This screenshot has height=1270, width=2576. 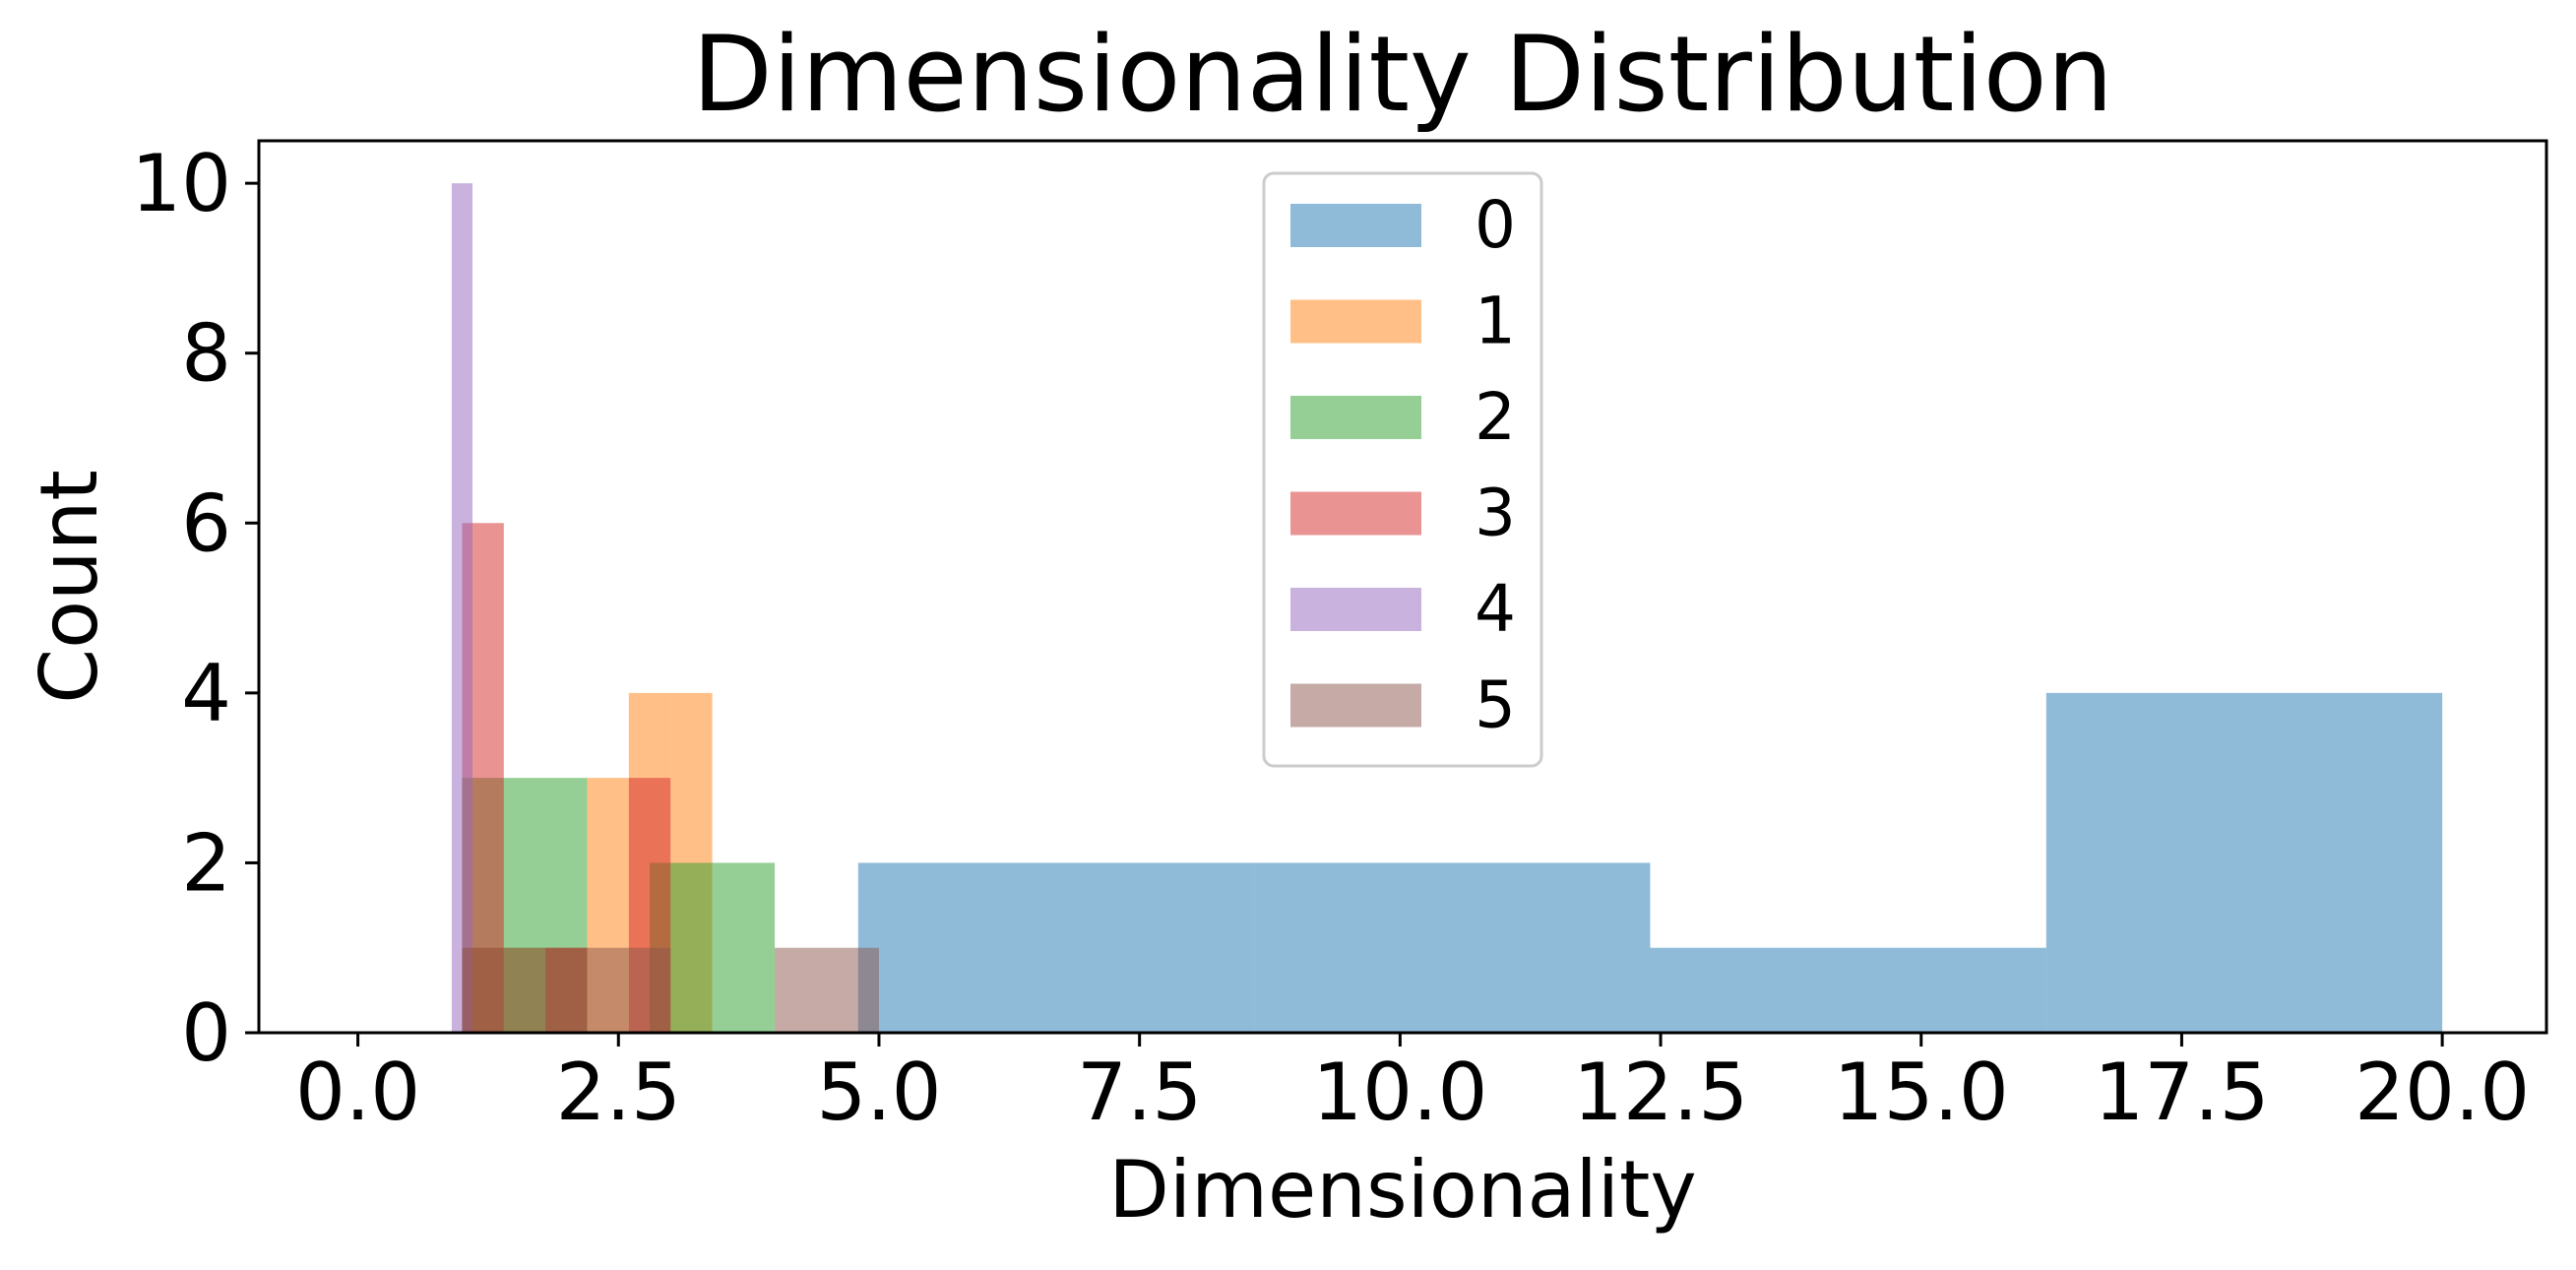 What do you see at coordinates (1495, 417) in the screenshot?
I see `legend-label: 2` at bounding box center [1495, 417].